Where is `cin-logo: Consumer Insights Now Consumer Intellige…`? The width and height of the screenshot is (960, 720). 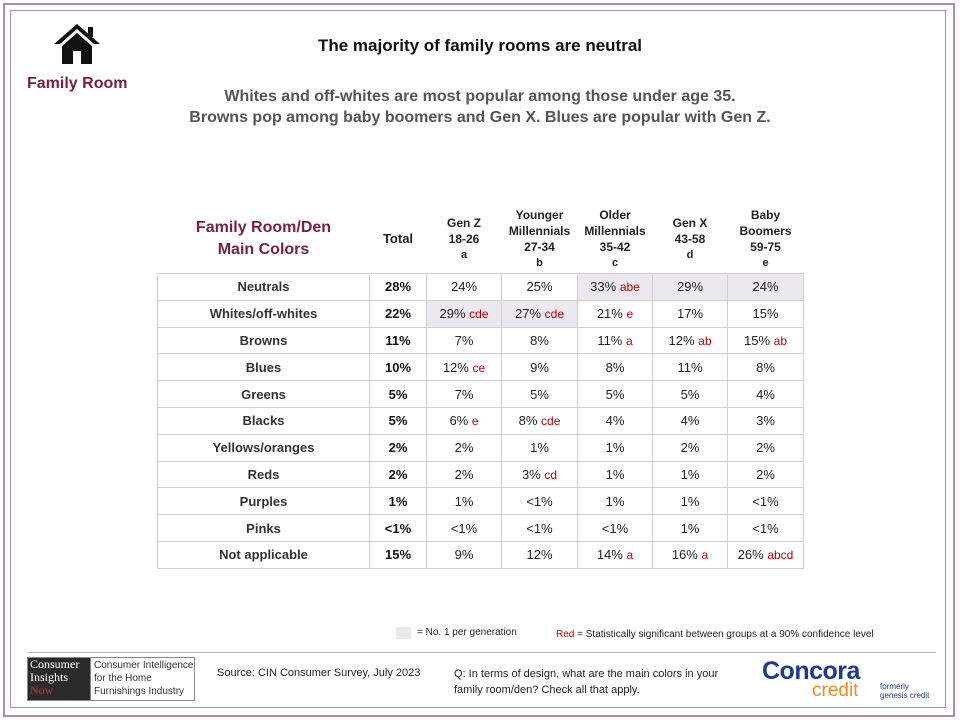 cin-logo: Consumer Insights Now Consumer Intellige… is located at coordinates (111, 679).